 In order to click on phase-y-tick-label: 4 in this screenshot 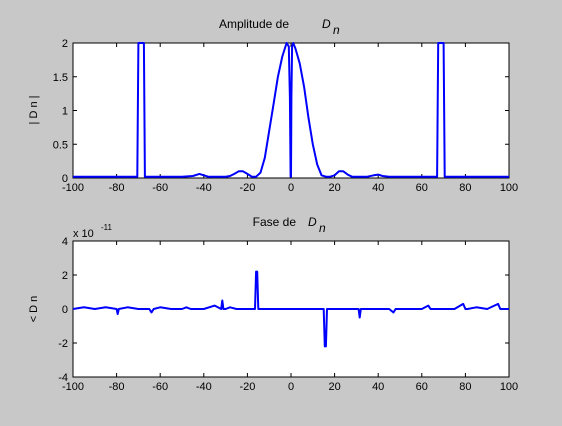, I will do `click(65, 242)`.